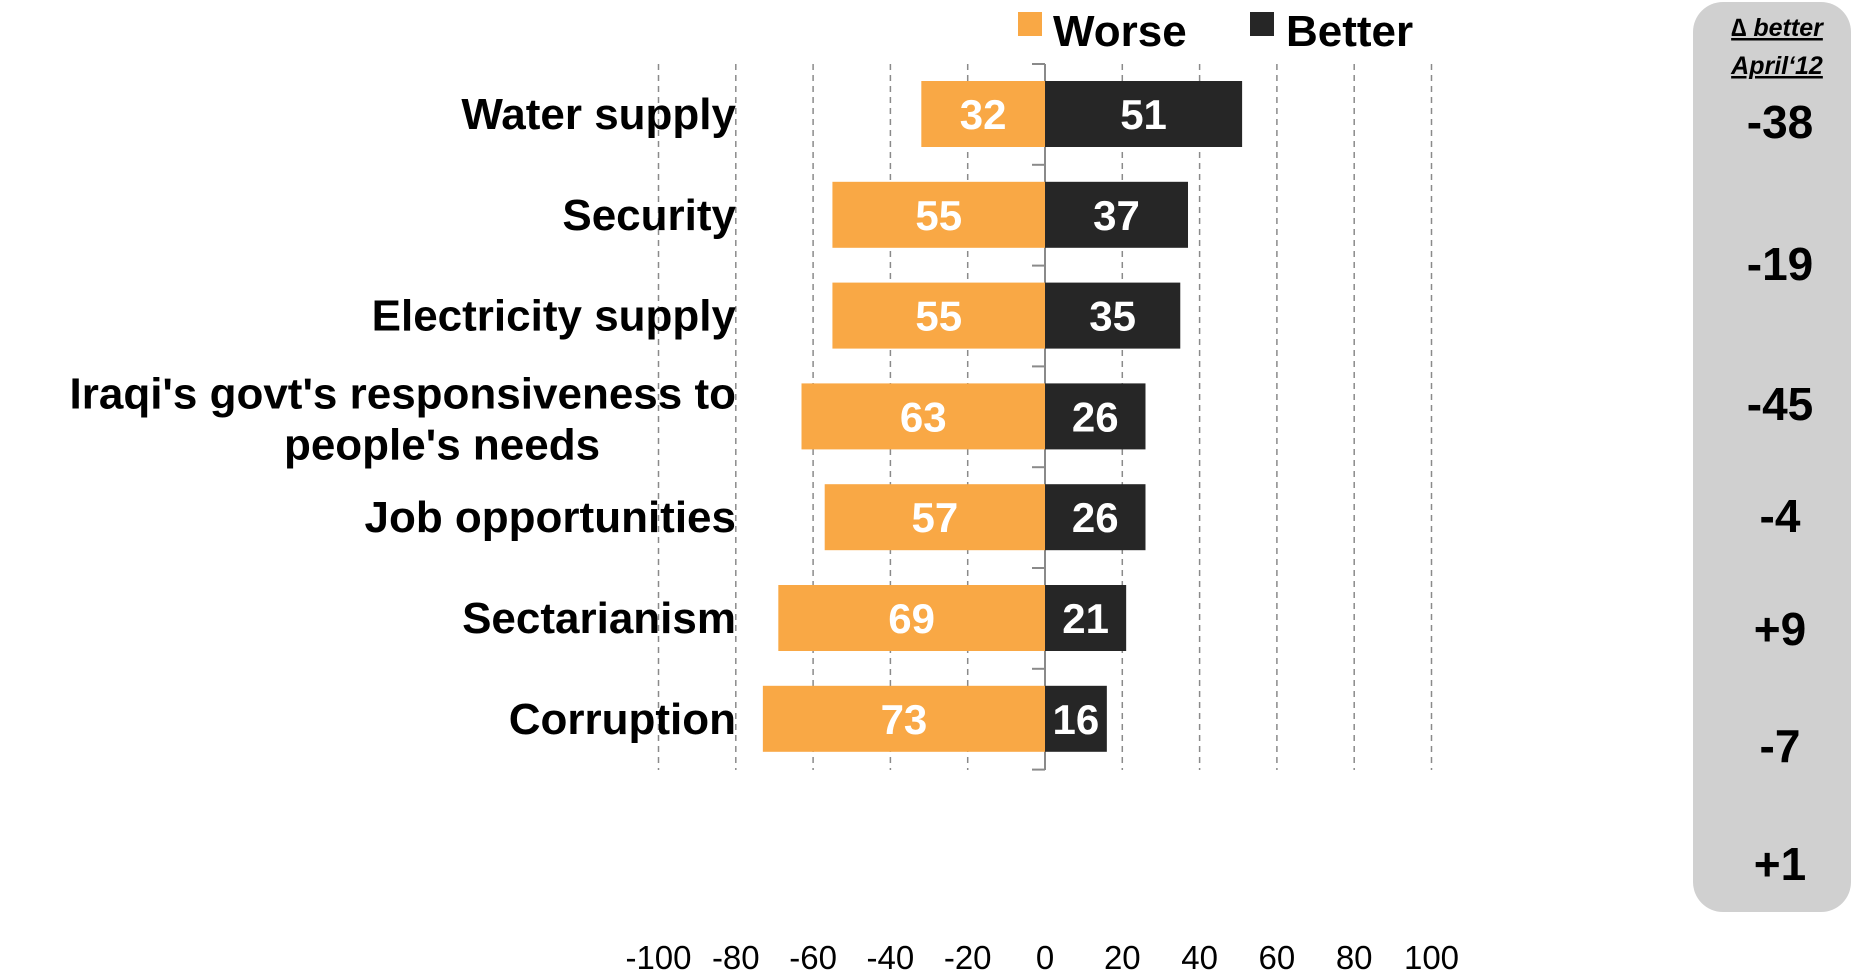  What do you see at coordinates (1780, 122) in the screenshot?
I see `delta-value: -38` at bounding box center [1780, 122].